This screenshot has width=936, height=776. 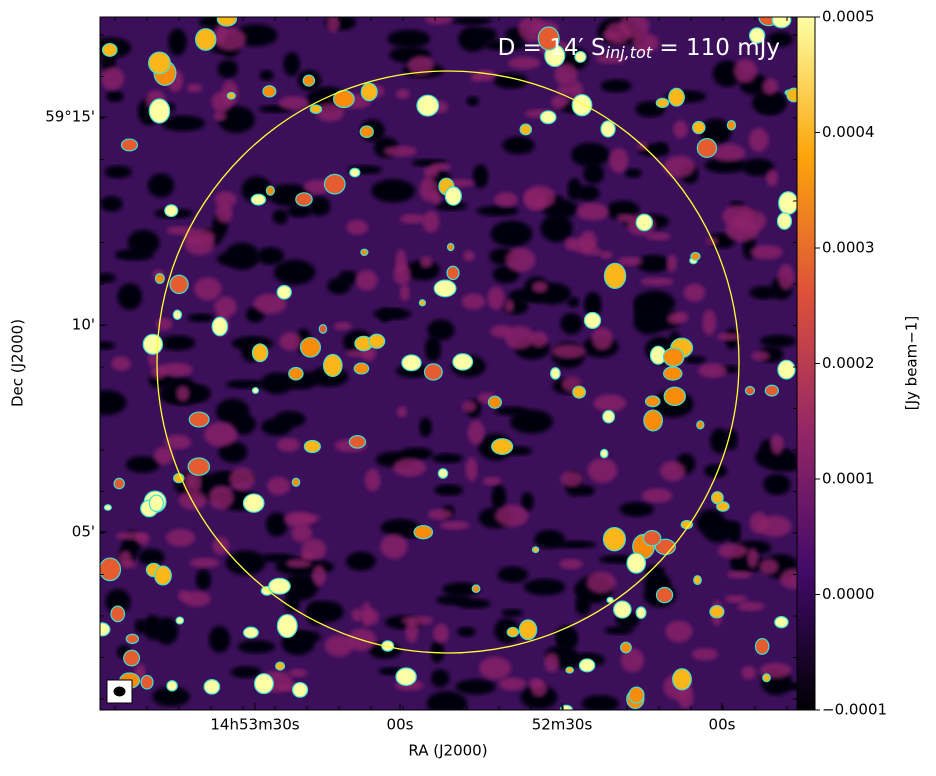 What do you see at coordinates (912, 363) in the screenshot?
I see `colorbar-label: [Jy beam−1]` at bounding box center [912, 363].